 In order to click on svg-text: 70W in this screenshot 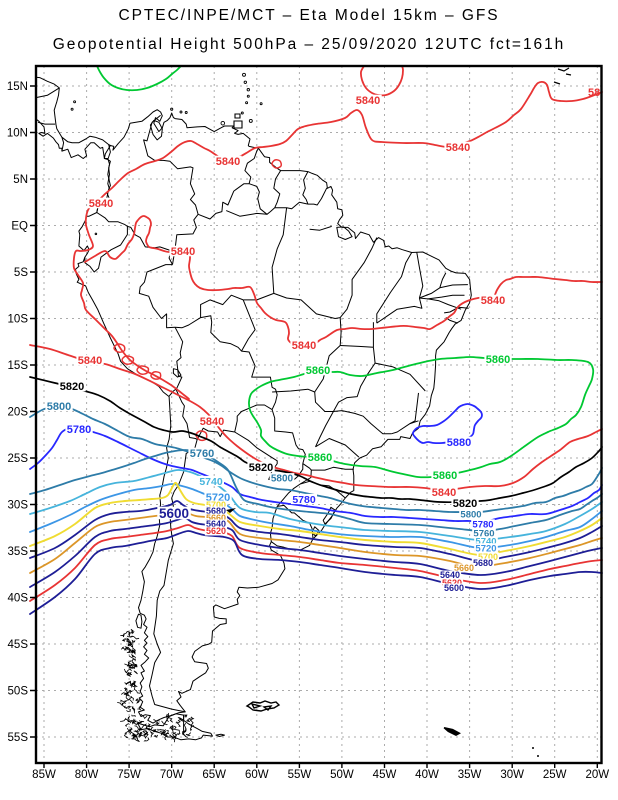, I will do `click(172, 775)`.